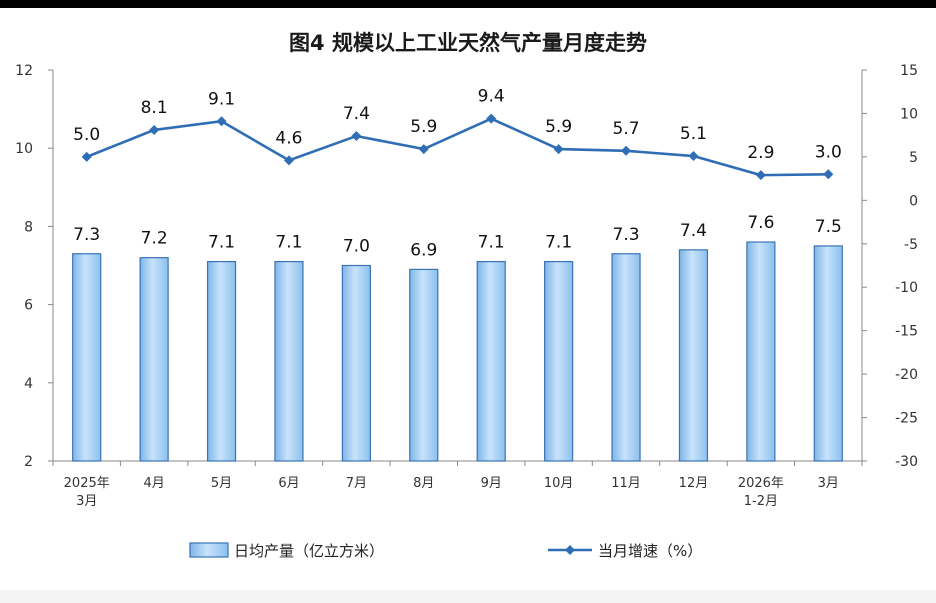 Image resolution: width=936 pixels, height=603 pixels. Describe the element at coordinates (445, 551) in the screenshot. I see `legend: 日均产量（亿立方米） 当月增速（%）` at that location.